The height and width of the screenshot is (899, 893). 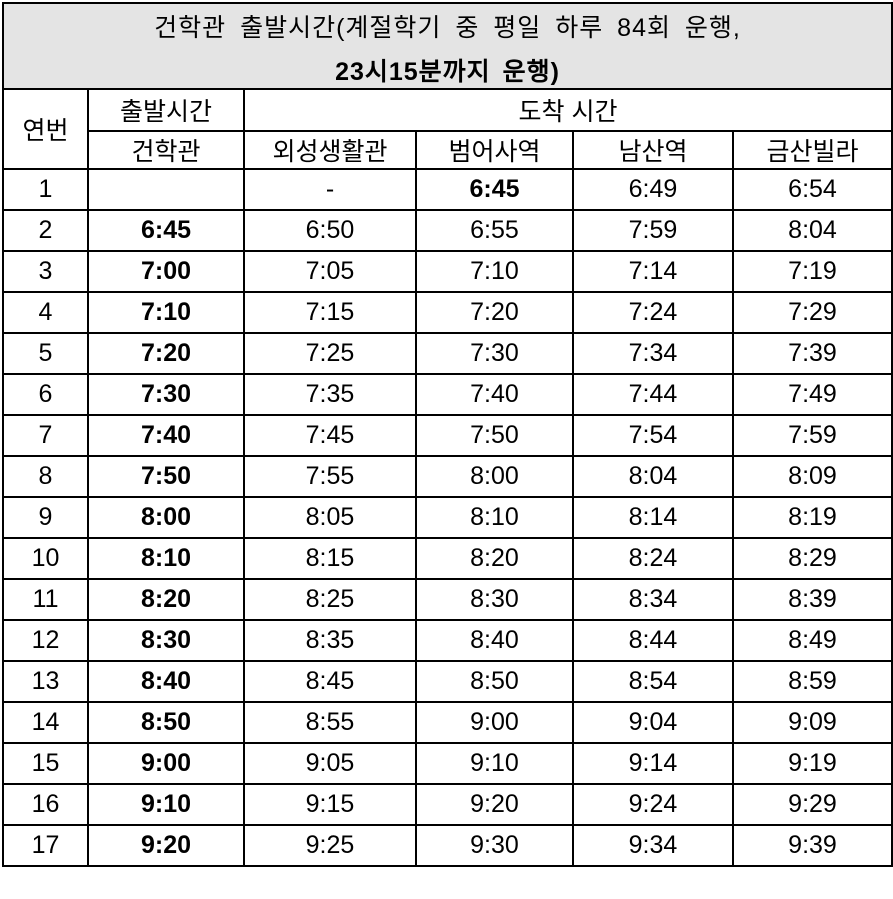 I want to click on departure-time: 7:50, so click(x=166, y=476).